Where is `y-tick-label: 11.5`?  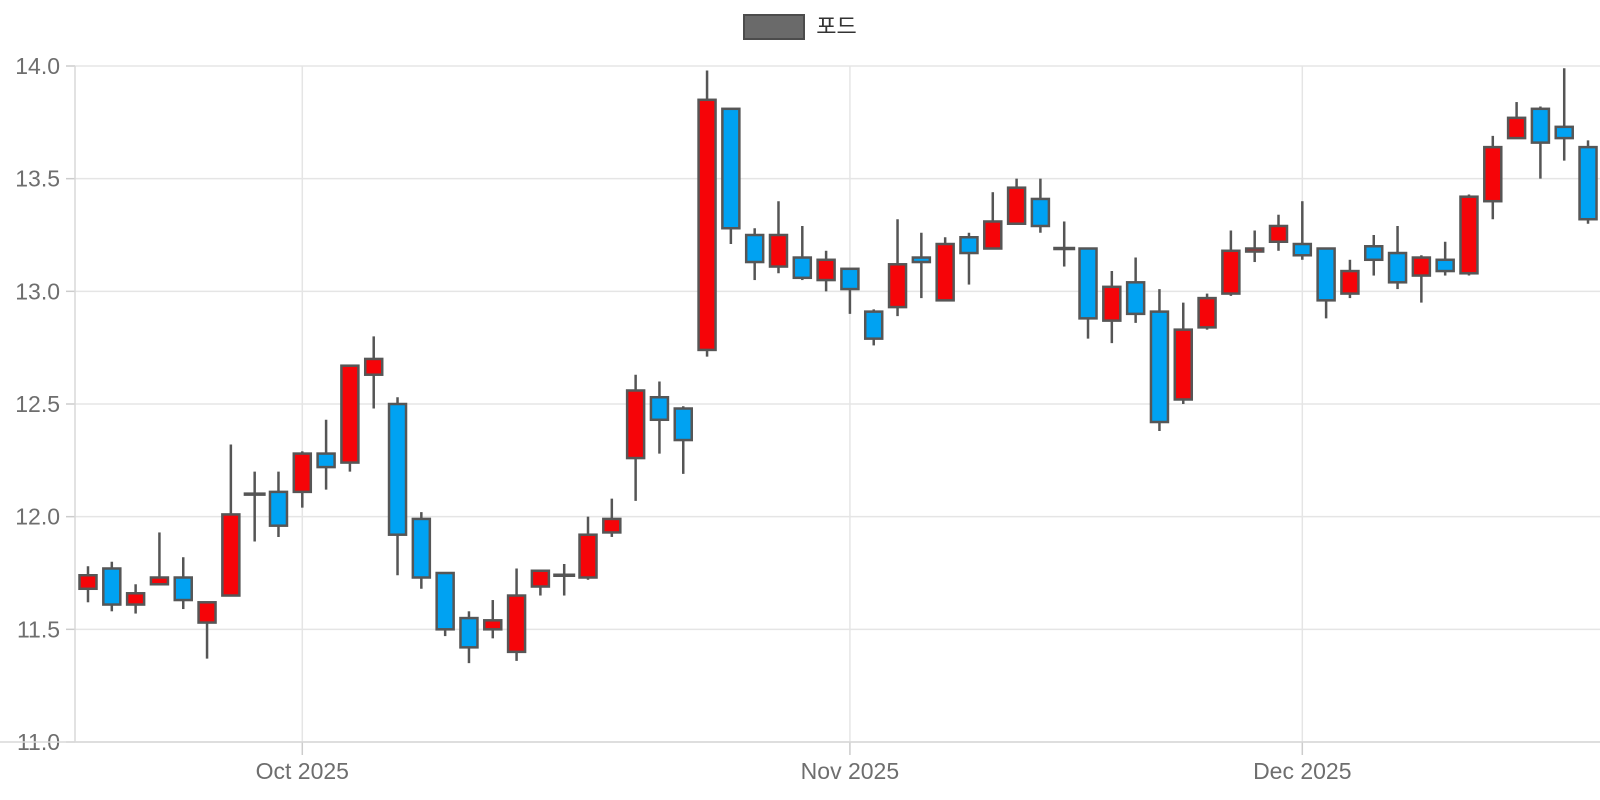 y-tick-label: 11.5 is located at coordinates (38, 629).